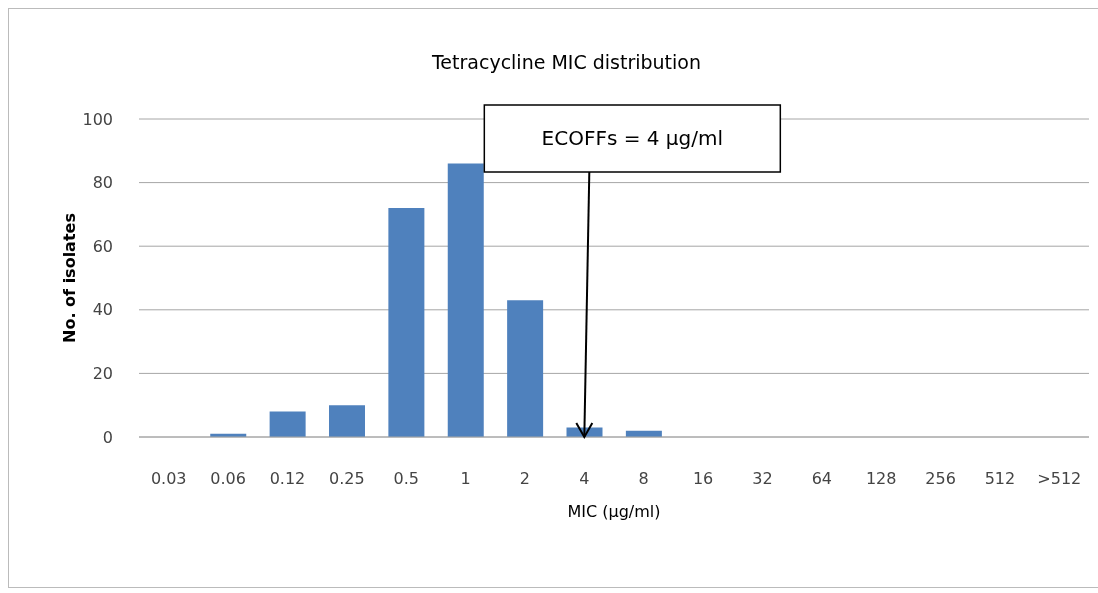 The width and height of the screenshot is (1098, 593). I want to click on y-tick-label: 20, so click(102, 374).